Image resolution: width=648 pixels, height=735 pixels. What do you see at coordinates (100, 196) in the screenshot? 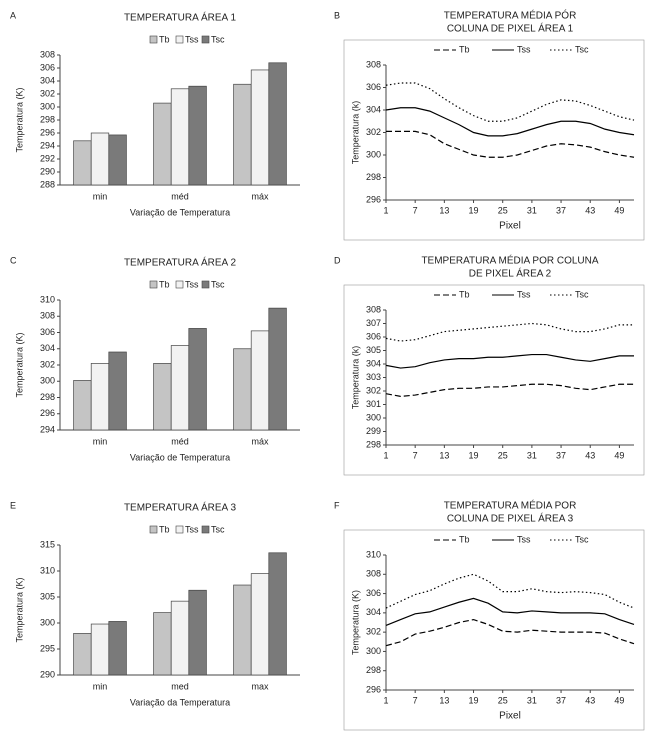
I see `x-tick-label: min` at bounding box center [100, 196].